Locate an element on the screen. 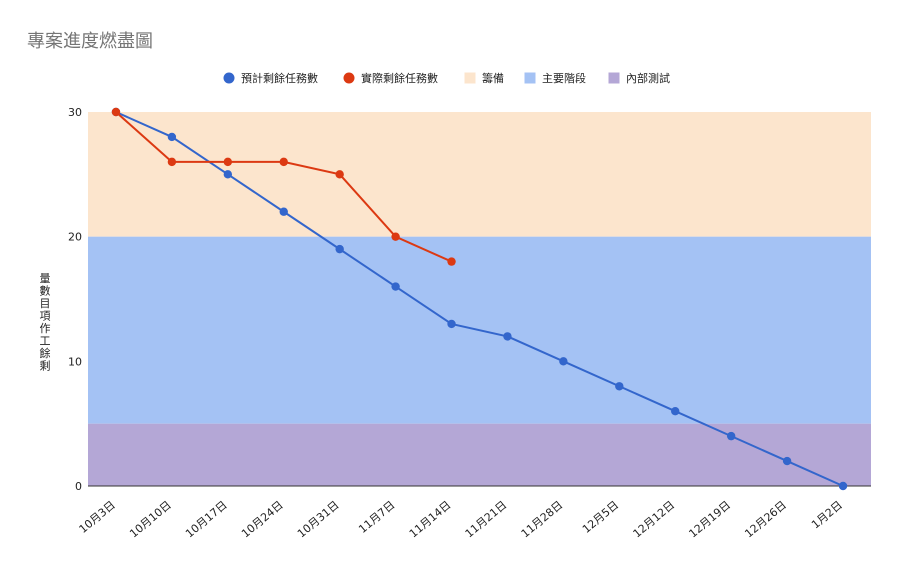 The height and width of the screenshot is (562, 899). y-tick-label: 30 is located at coordinates (75, 112).